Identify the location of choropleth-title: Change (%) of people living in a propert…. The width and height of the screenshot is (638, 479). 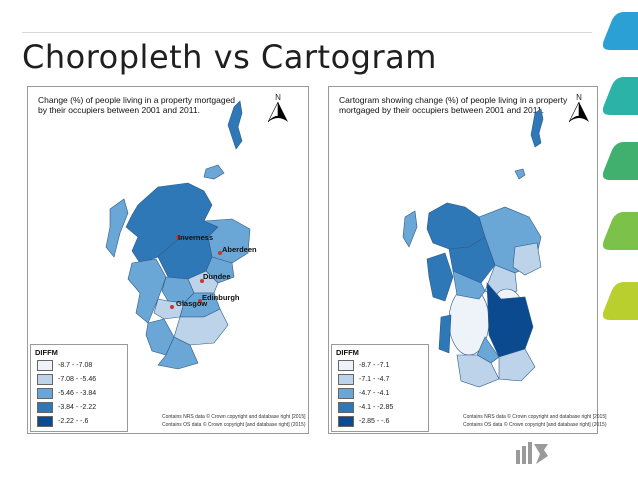
(137, 105).